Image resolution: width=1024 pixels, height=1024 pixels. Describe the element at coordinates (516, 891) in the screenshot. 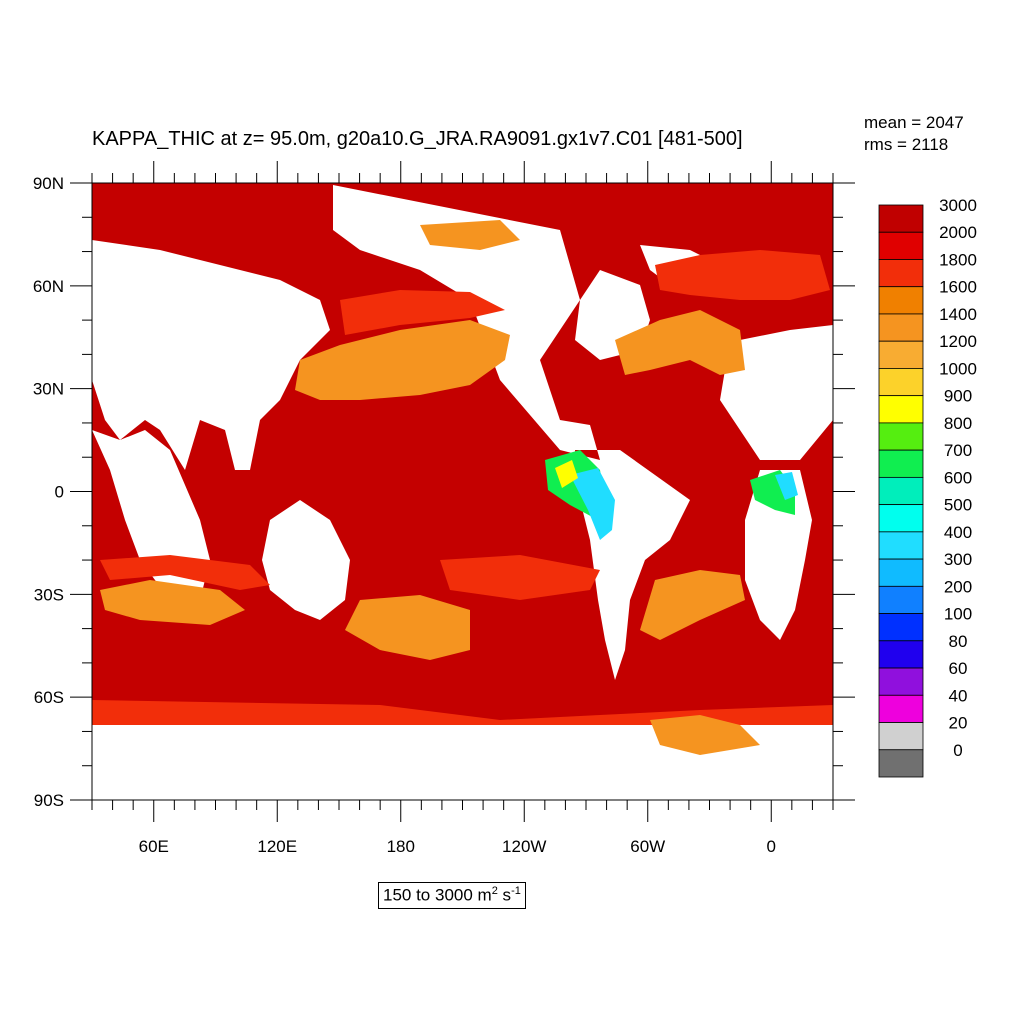

I see `units-exp2: -1` at that location.